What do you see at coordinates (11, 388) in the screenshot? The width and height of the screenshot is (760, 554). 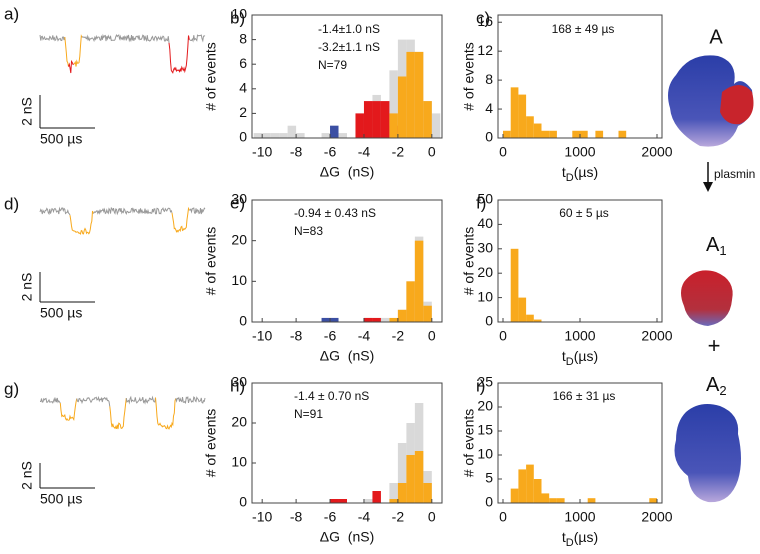 I see `panel-label: g)` at bounding box center [11, 388].